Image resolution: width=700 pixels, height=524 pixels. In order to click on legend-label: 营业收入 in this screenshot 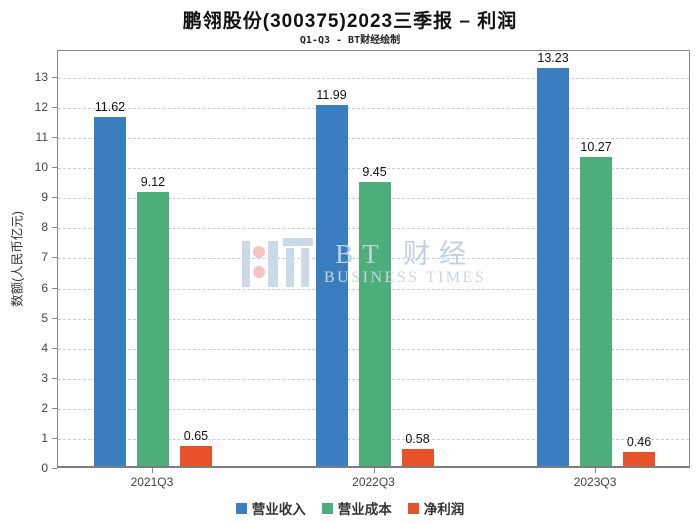, I will do `click(278, 509)`.